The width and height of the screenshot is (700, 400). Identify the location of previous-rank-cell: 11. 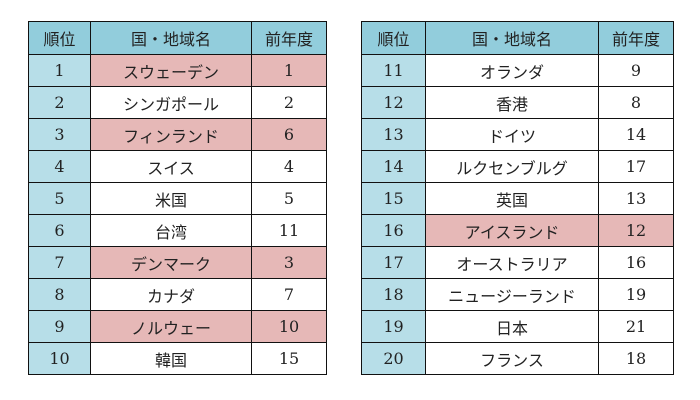
(289, 230).